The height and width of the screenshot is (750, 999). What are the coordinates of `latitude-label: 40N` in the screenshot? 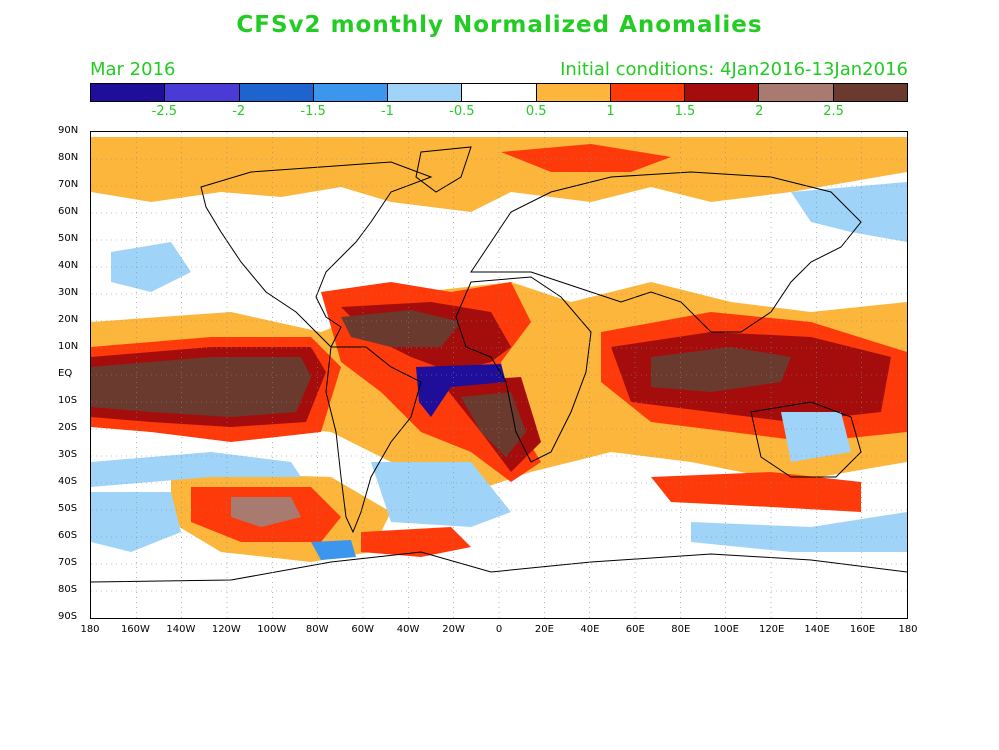 It's located at (68, 265).